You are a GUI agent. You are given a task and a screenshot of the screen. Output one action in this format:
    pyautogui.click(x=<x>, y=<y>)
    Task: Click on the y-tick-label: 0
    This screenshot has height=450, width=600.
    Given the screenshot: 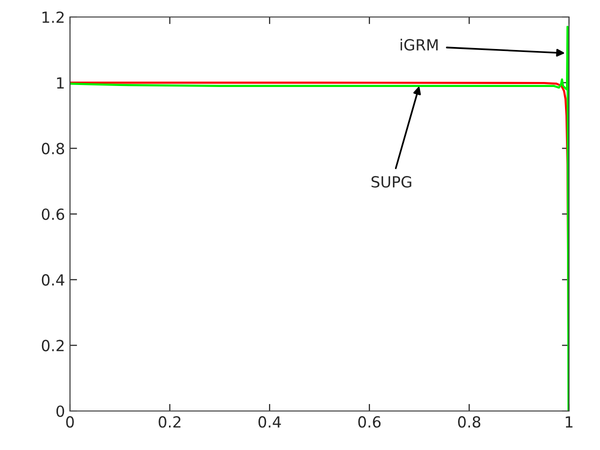 What is the action you would take?
    pyautogui.click(x=60, y=411)
    